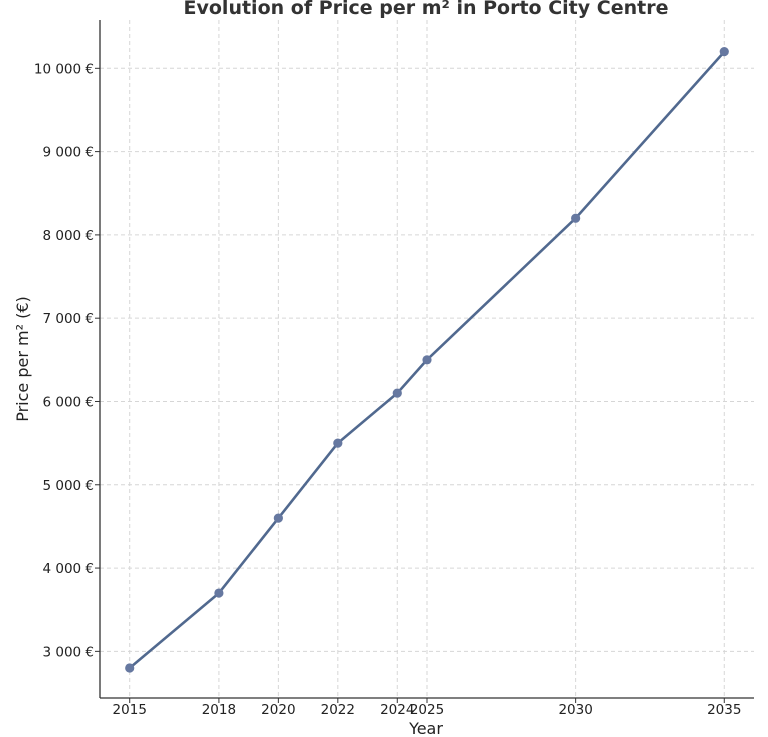  I want to click on x-tick-label-6: 2030, so click(575, 710).